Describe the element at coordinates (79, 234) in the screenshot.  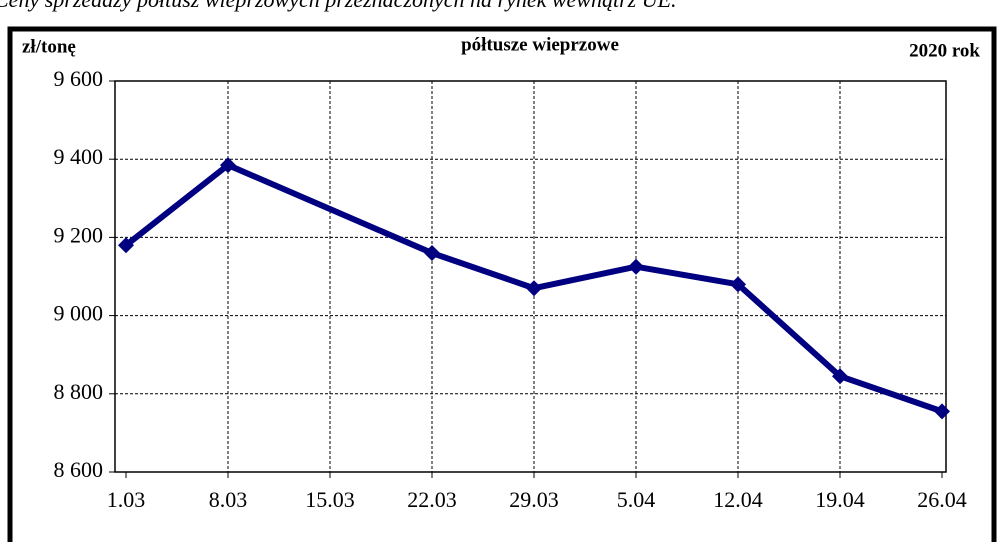
I see `y-tick-label: 9 200` at that location.